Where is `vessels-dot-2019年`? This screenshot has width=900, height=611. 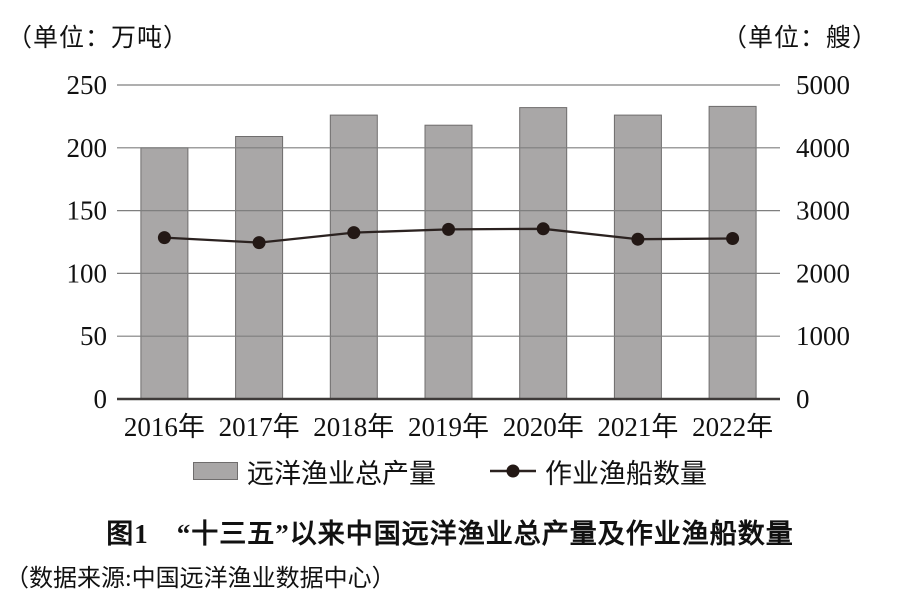
vessels-dot-2019年 is located at coordinates (448, 229).